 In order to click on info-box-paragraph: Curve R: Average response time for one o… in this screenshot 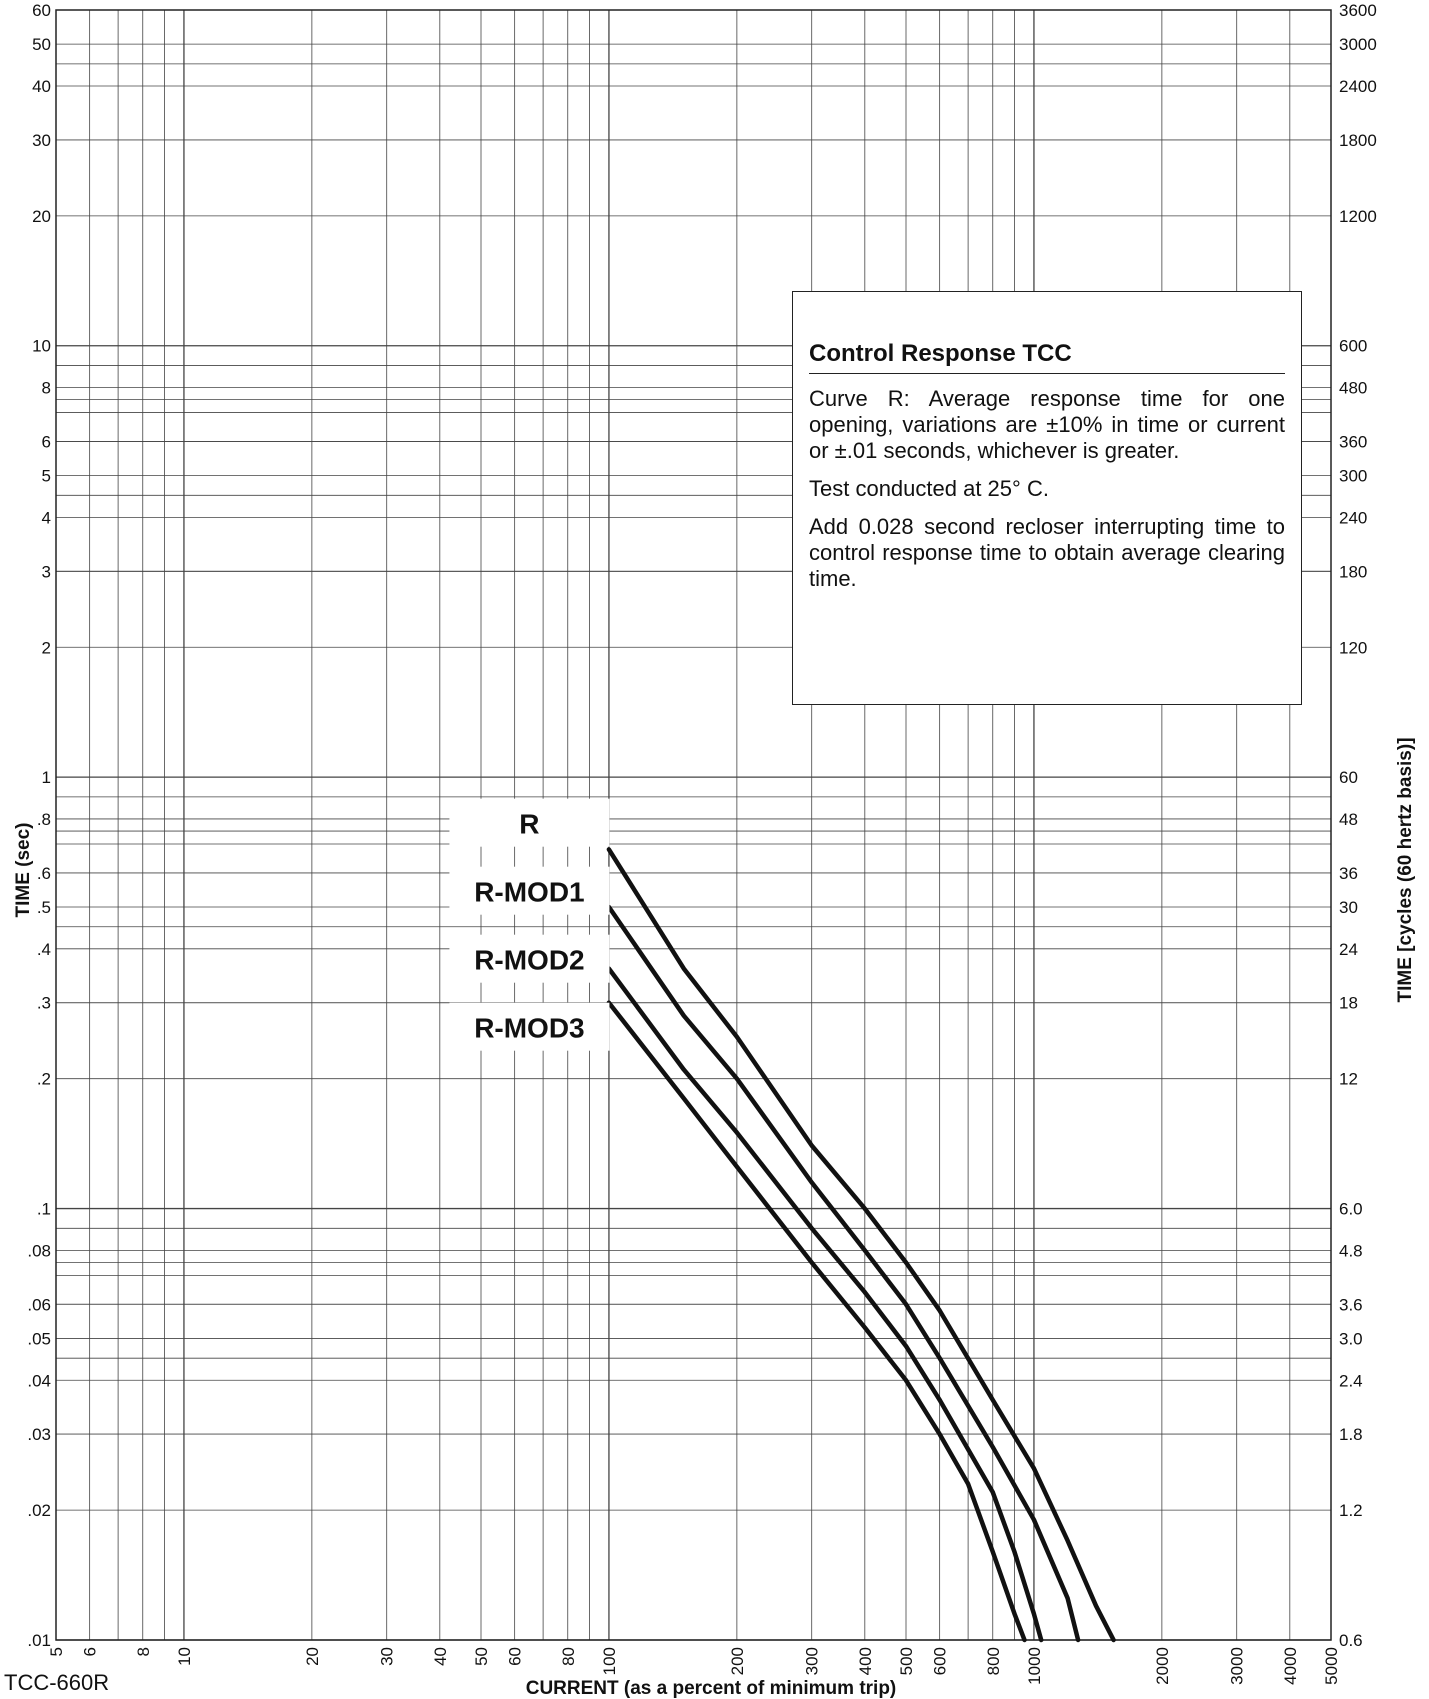, I will do `click(1047, 424)`.